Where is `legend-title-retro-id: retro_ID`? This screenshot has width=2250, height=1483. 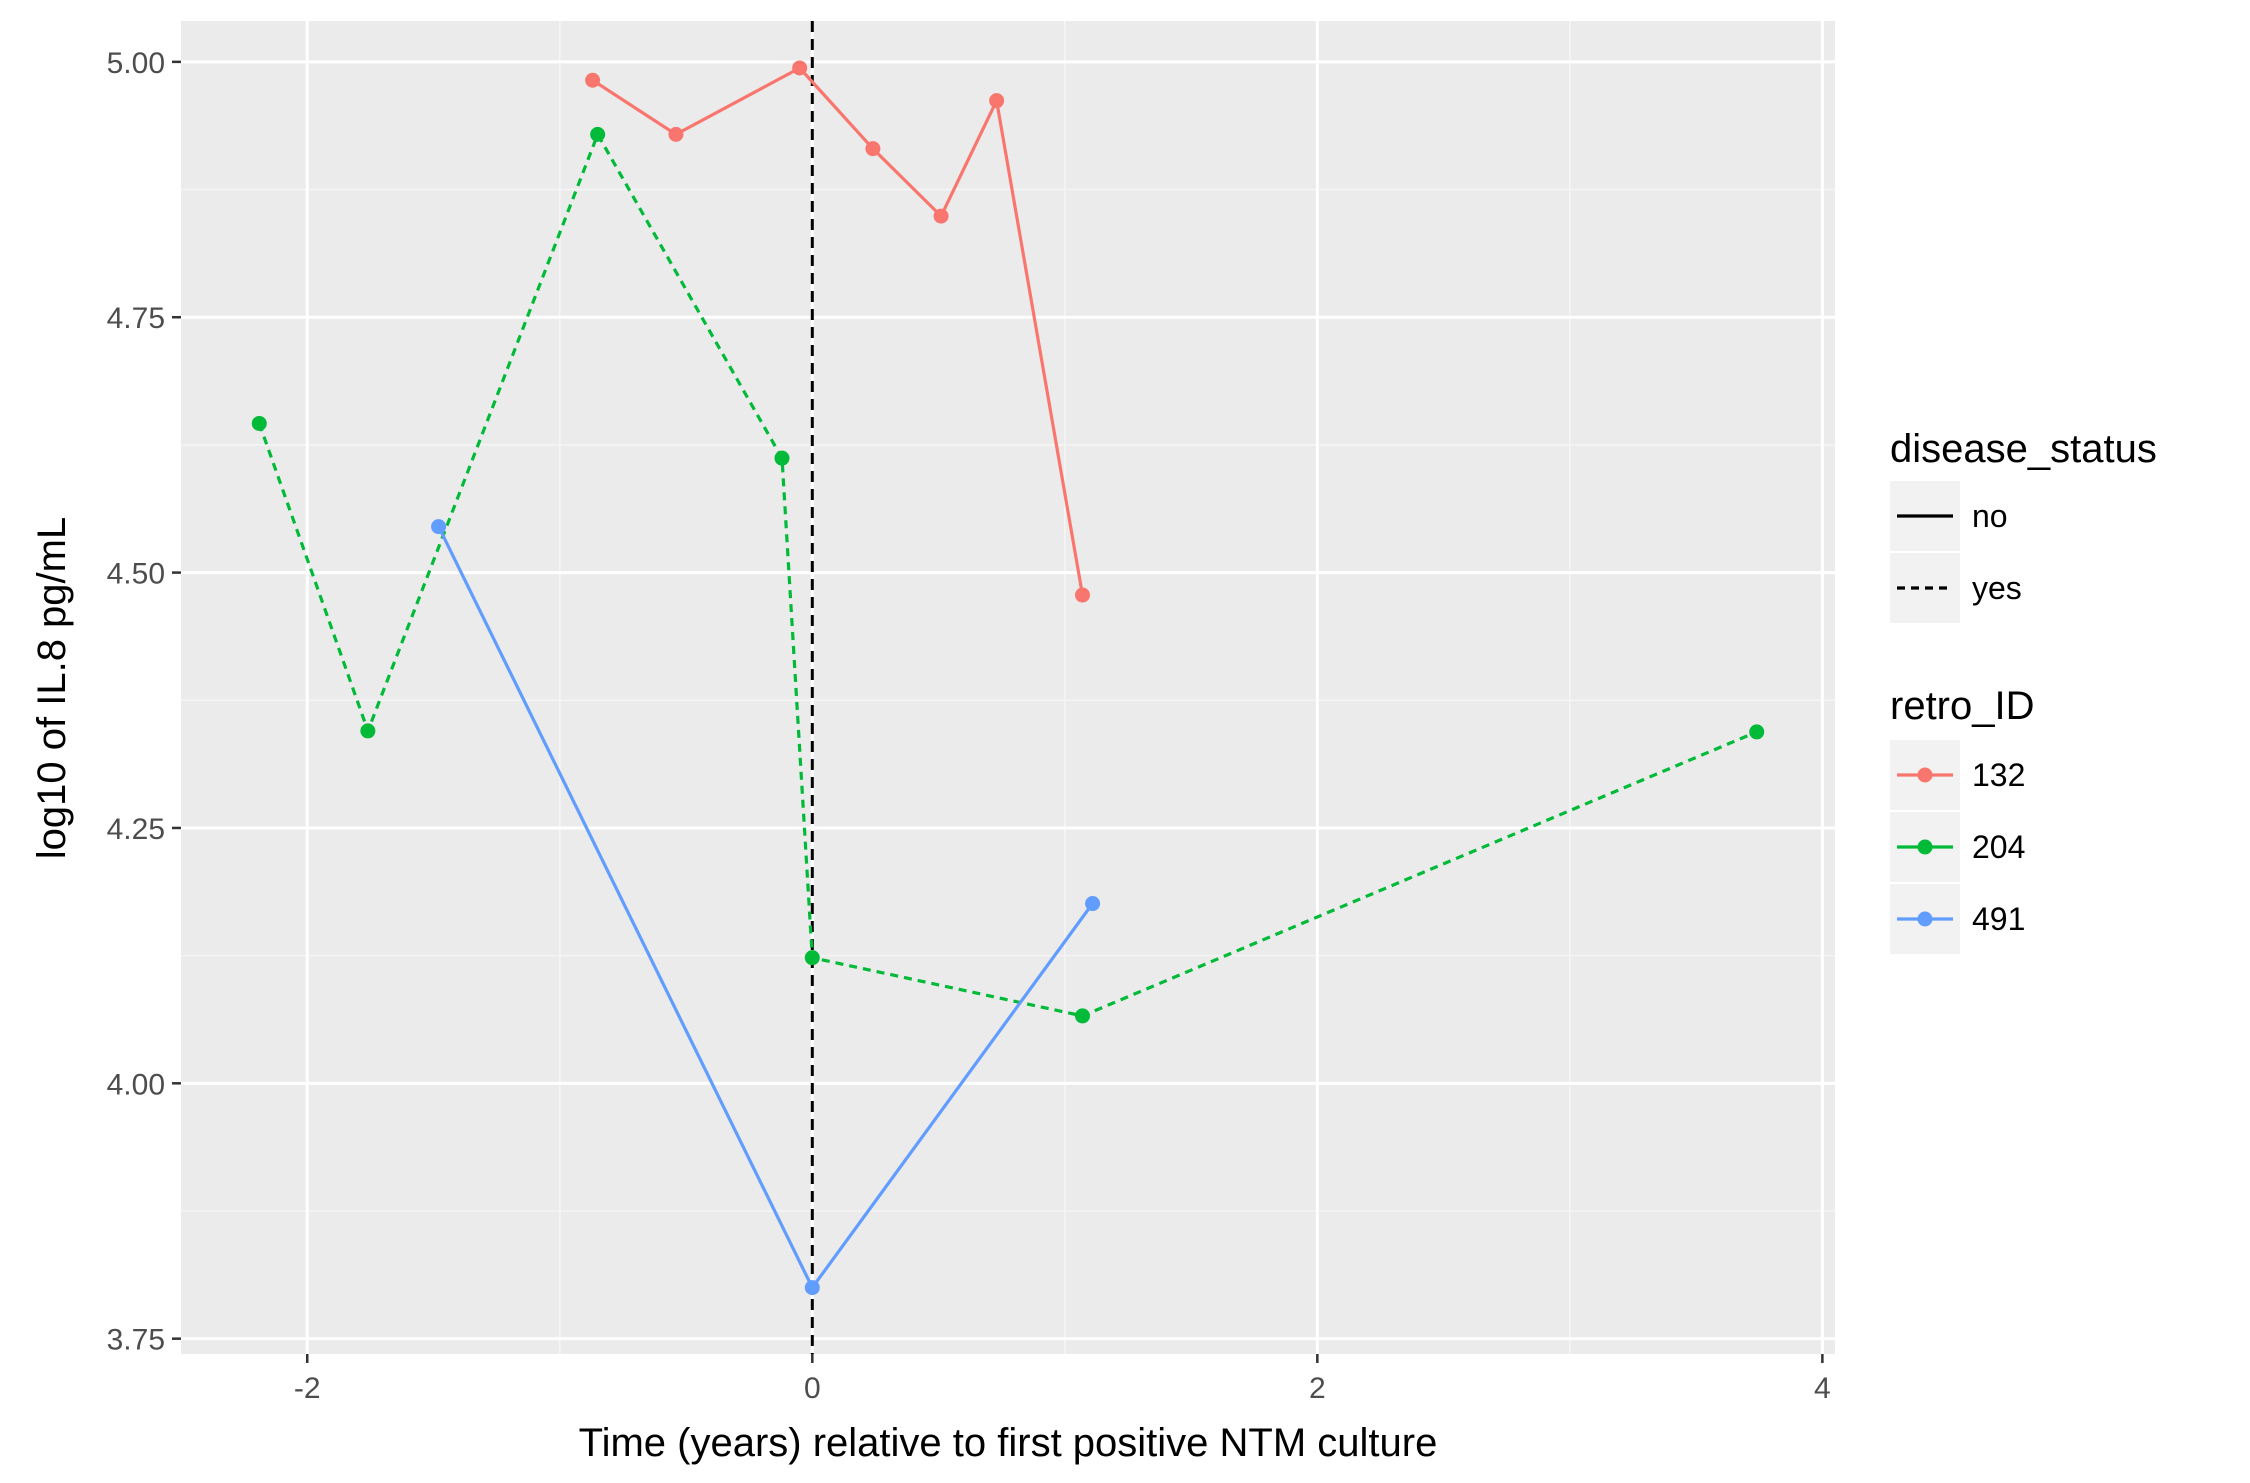 legend-title-retro-id: retro_ID is located at coordinates (1962, 706).